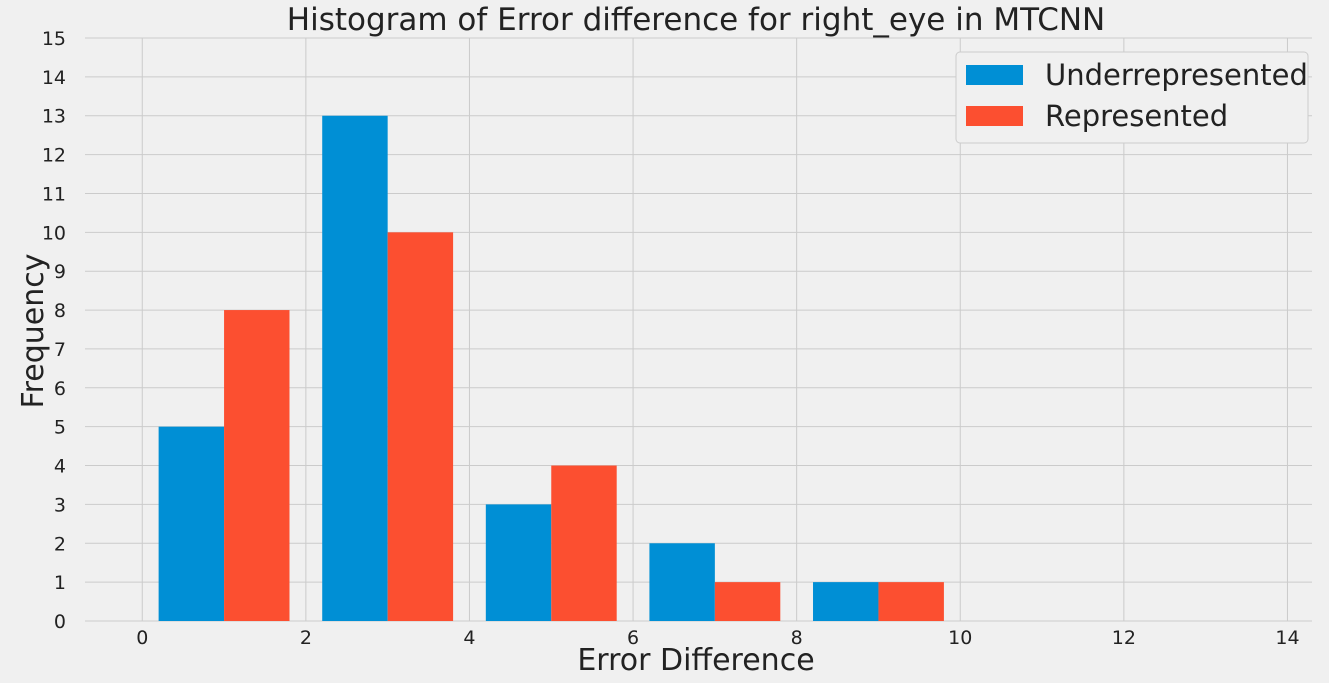  Describe the element at coordinates (960, 638) in the screenshot. I see `x-tick-label: 10` at that location.